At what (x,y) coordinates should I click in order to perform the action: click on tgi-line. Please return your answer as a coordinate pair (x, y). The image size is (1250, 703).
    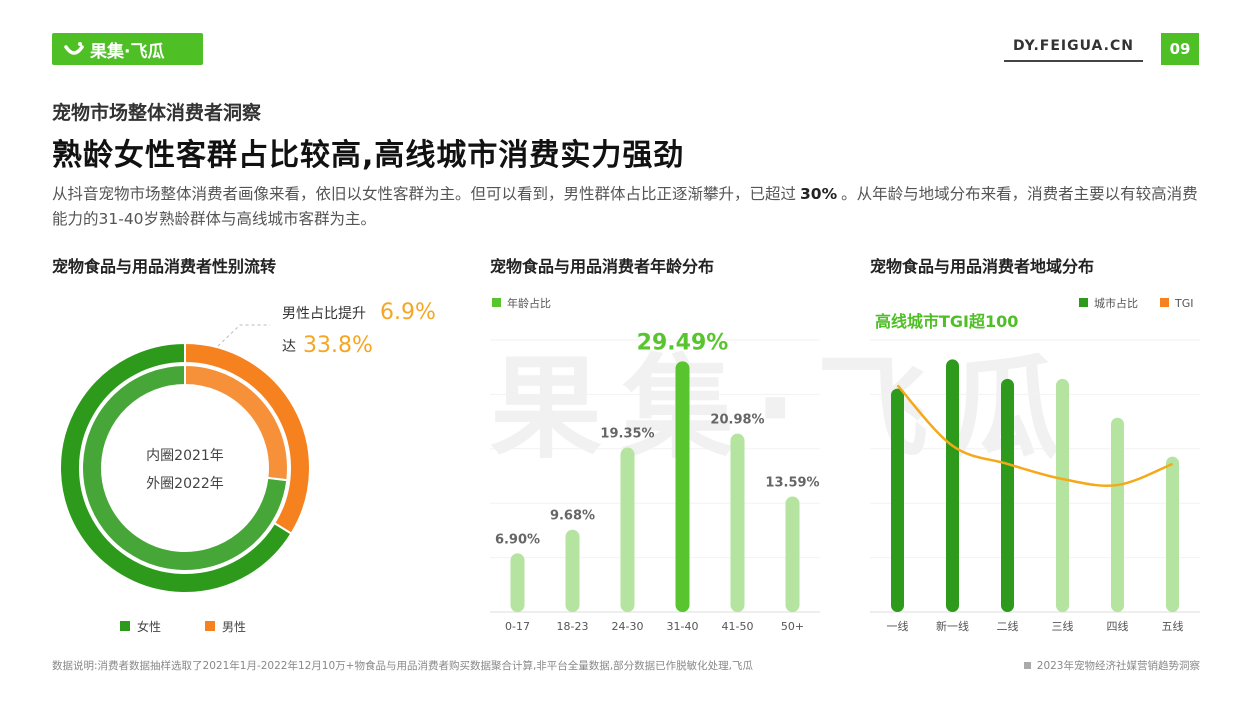
    Looking at the image, I should click on (1034, 435).